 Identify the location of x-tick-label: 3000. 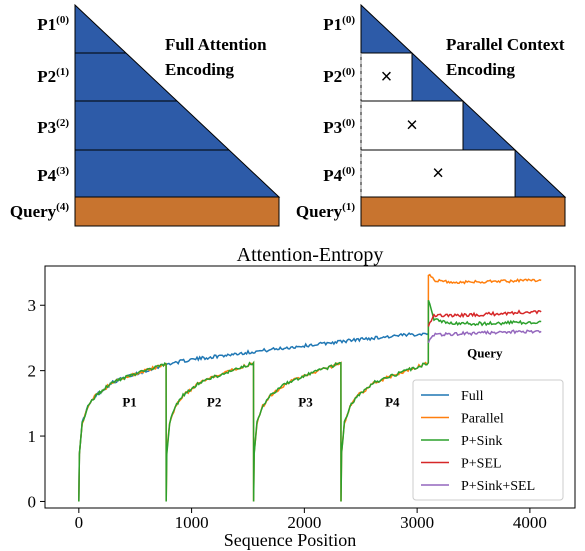
(417, 522).